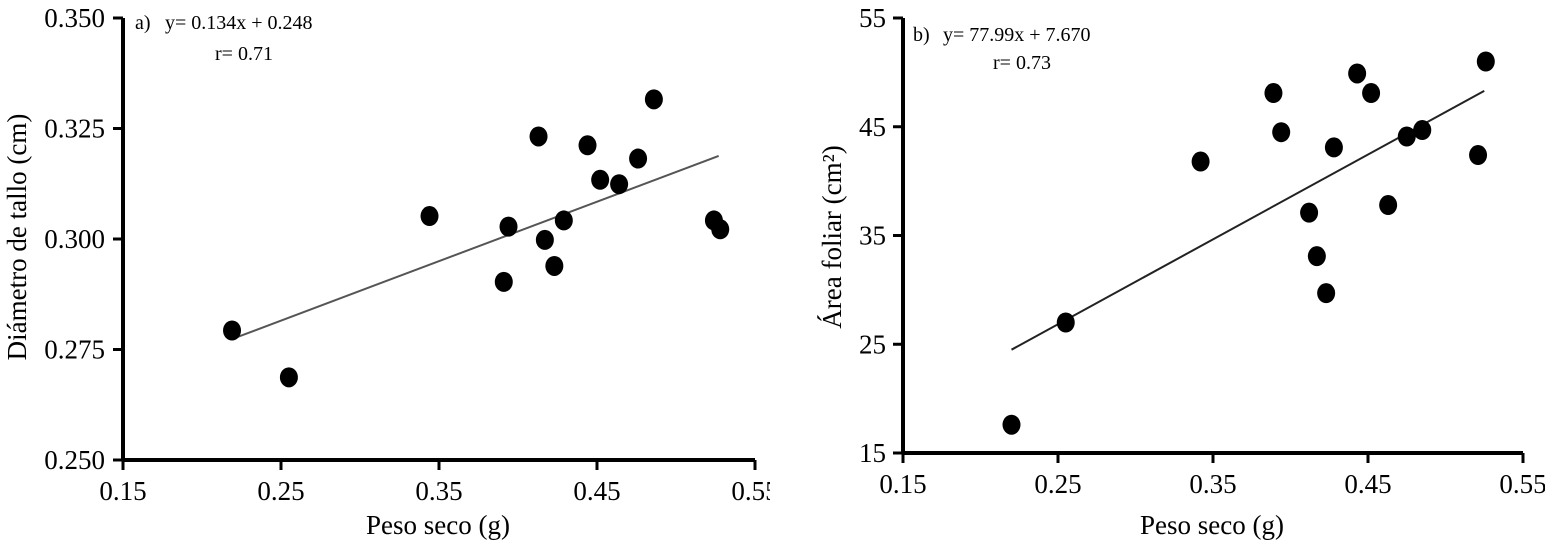  Describe the element at coordinates (476, 247) in the screenshot. I see `chart-a-trendline` at that location.